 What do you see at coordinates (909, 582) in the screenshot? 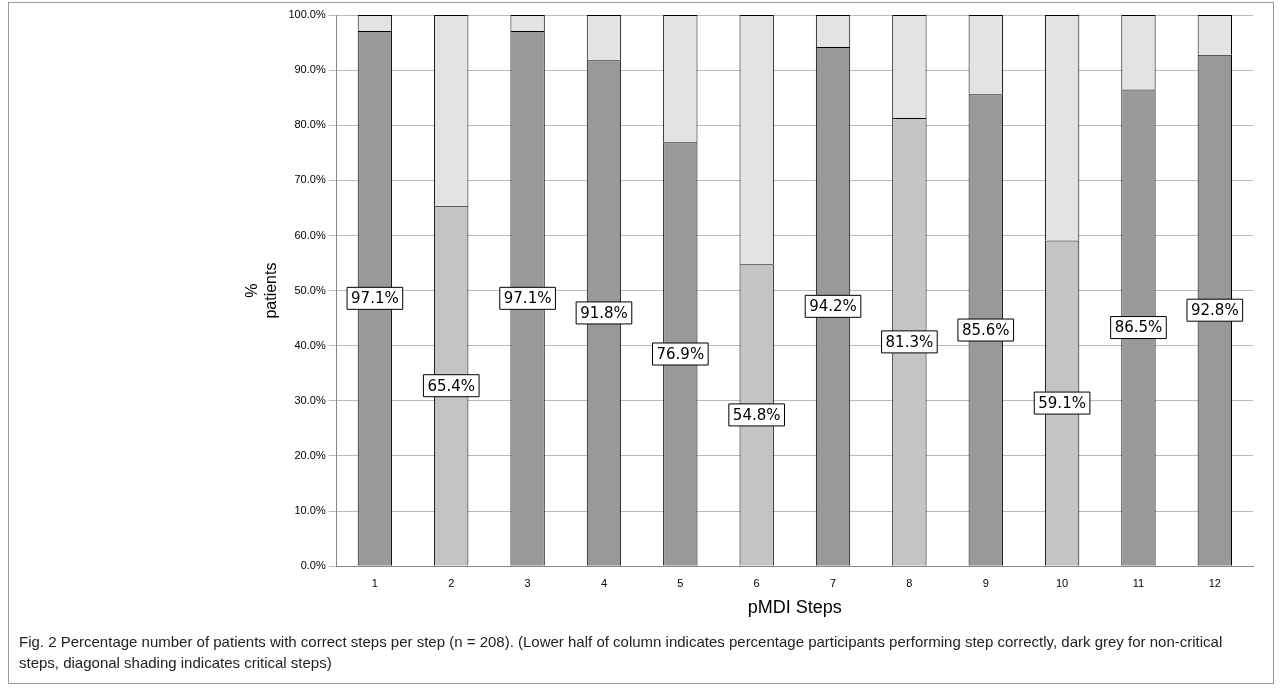
I see `x-tick-label: 8` at bounding box center [909, 582].